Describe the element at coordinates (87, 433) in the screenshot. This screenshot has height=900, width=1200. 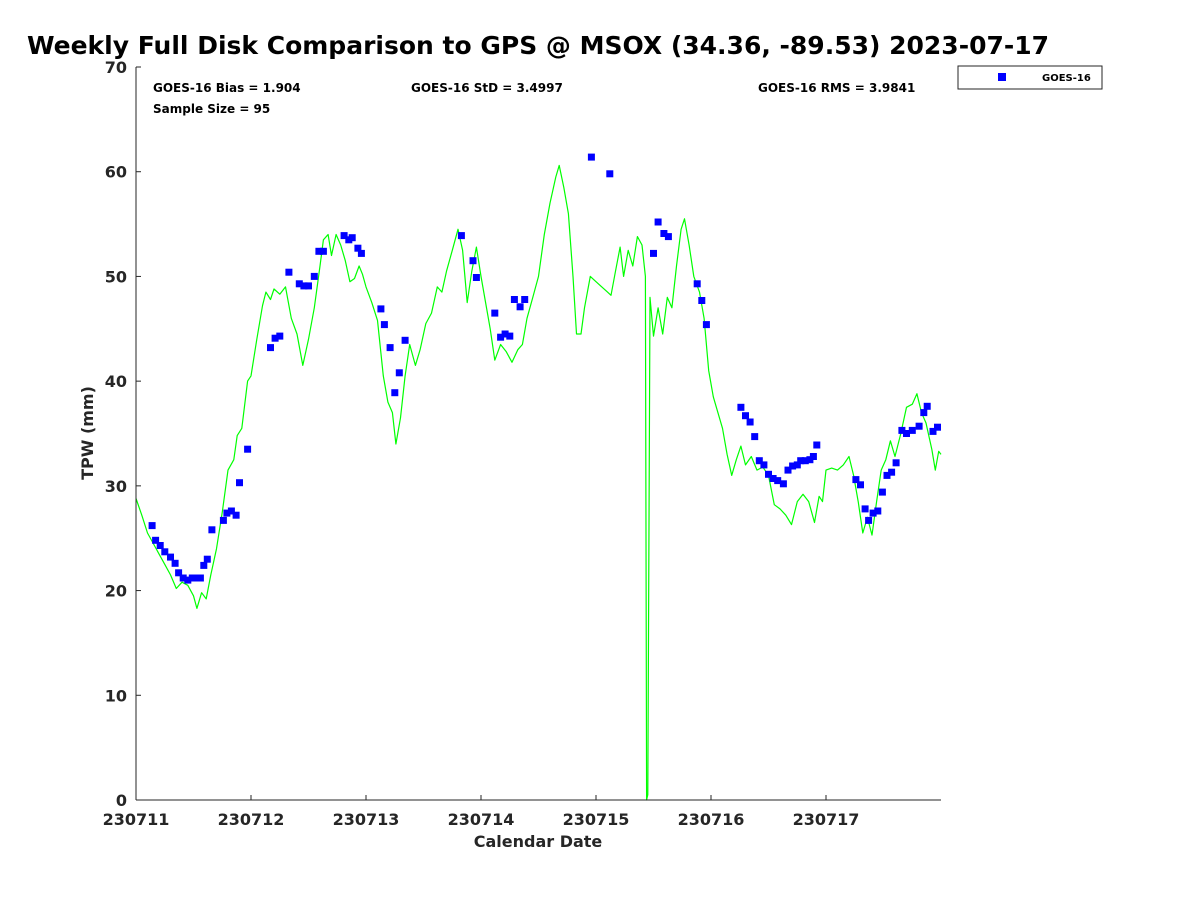
I see `y-axis-label: TPW (mm)` at that location.